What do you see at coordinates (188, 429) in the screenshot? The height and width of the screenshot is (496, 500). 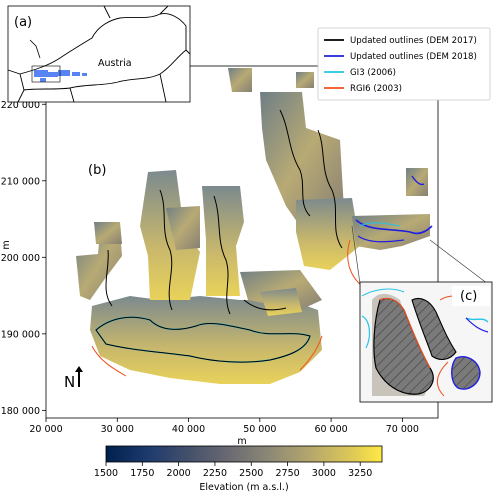 I see `x-tick-label: 40 000` at bounding box center [188, 429].